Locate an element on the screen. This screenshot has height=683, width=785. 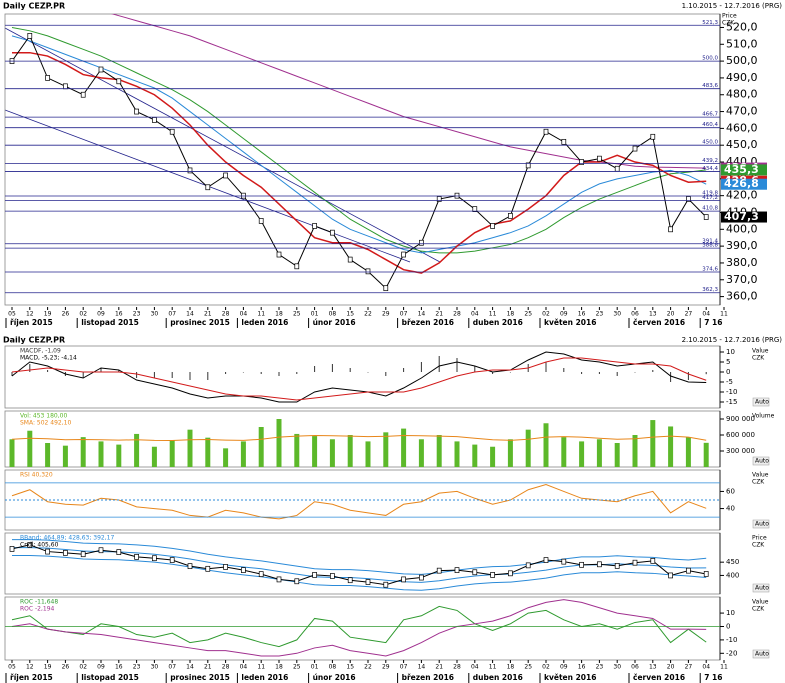
plot-area is located at coordinates (359, 628).